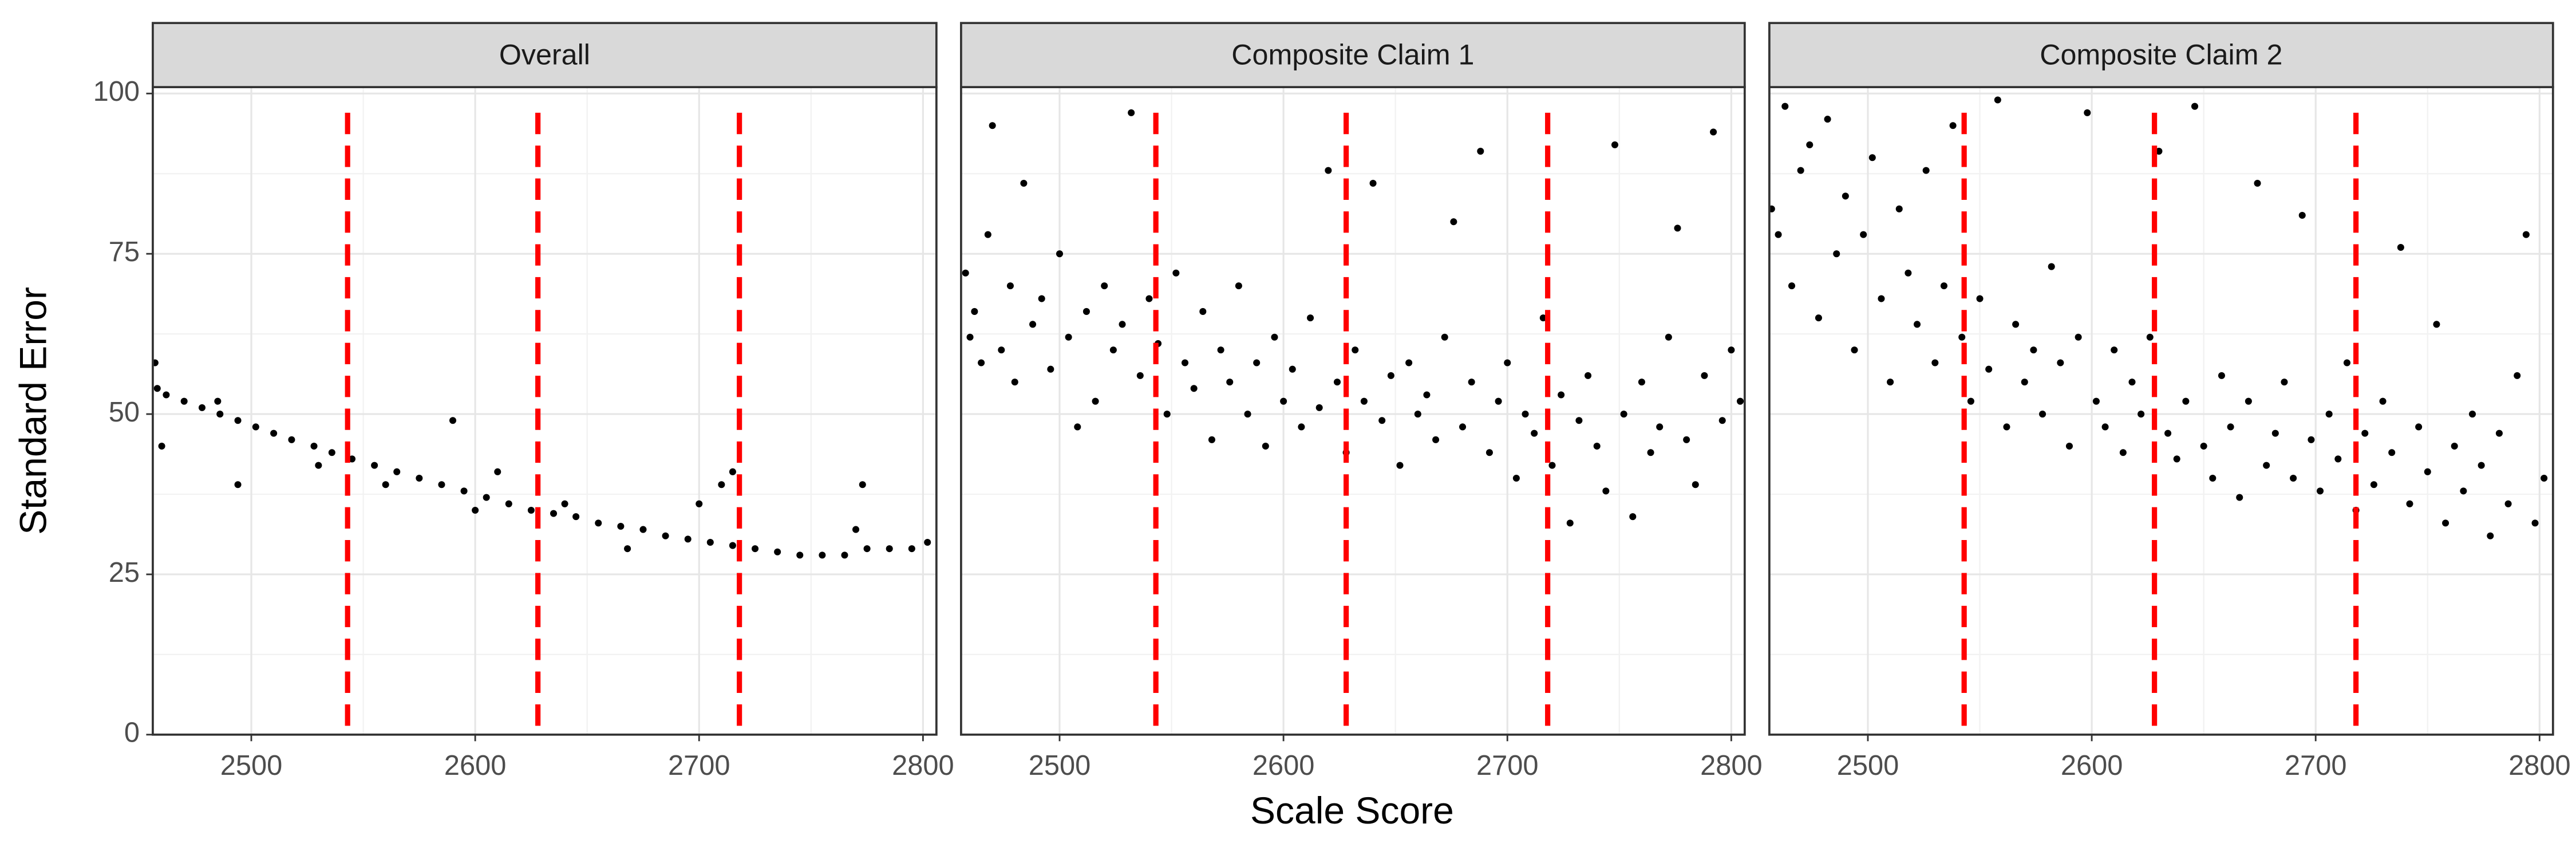 This screenshot has width=2576, height=859. Describe the element at coordinates (116, 91) in the screenshot. I see `y-tick-label: 100` at that location.